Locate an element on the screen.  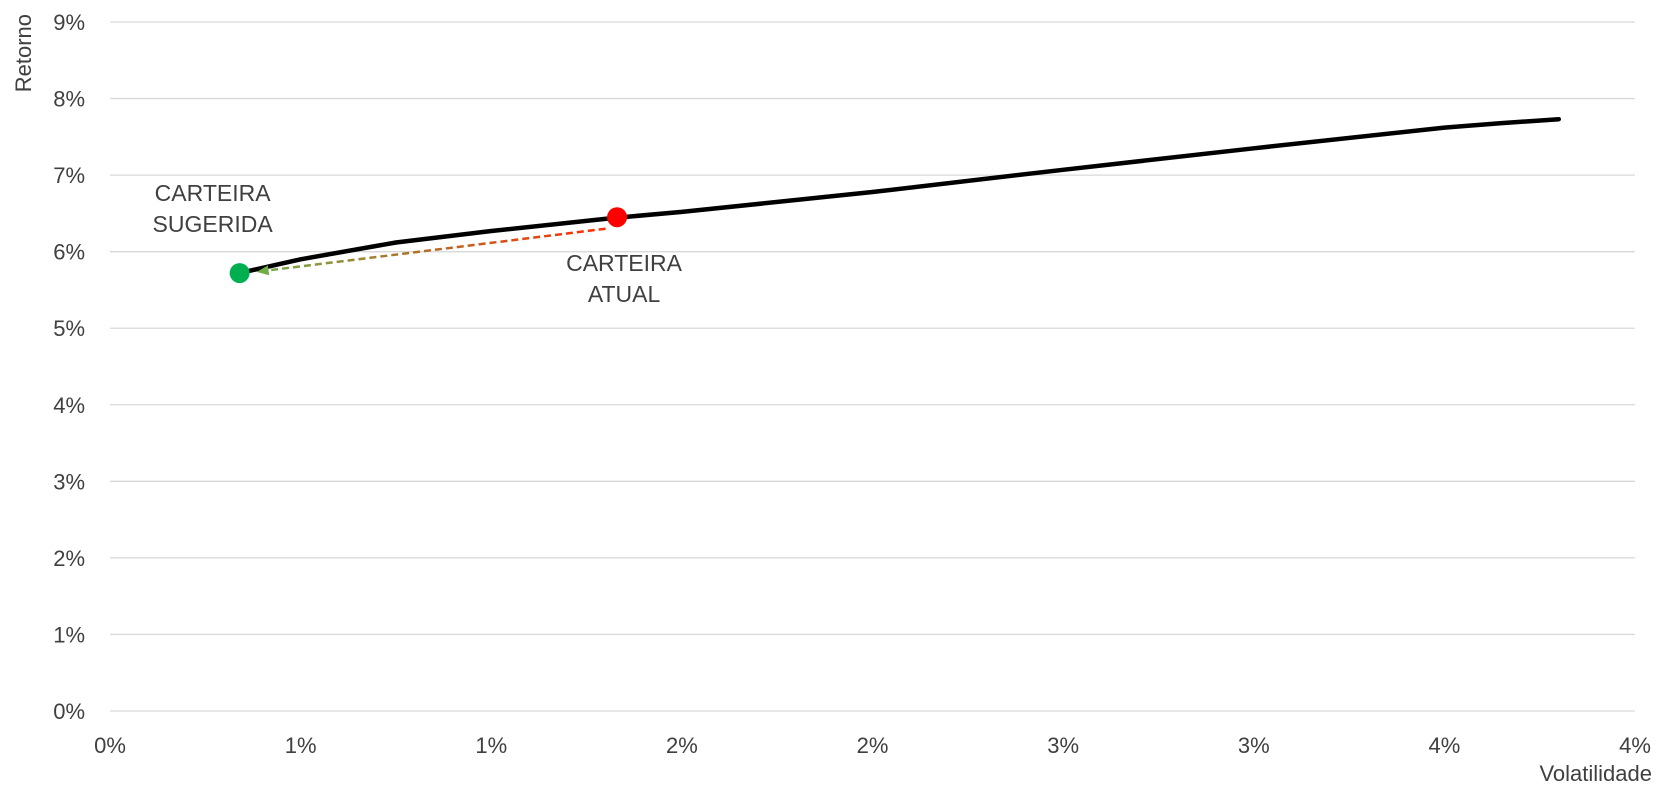
y-tick-label: 5% is located at coordinates (69, 328).